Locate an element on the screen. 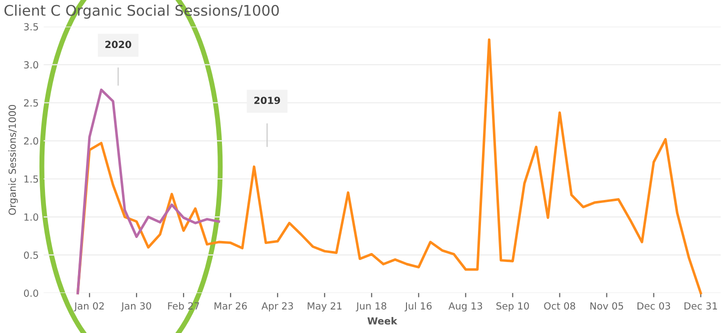 The height and width of the screenshot is (333, 728). y-tick-label: 3.0 is located at coordinates (31, 65).